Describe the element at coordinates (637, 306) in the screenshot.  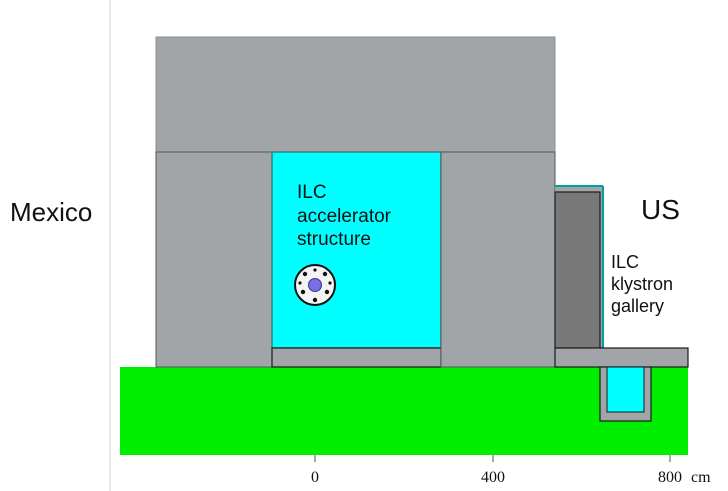
I see `klystron-label-line3: gallery` at that location.